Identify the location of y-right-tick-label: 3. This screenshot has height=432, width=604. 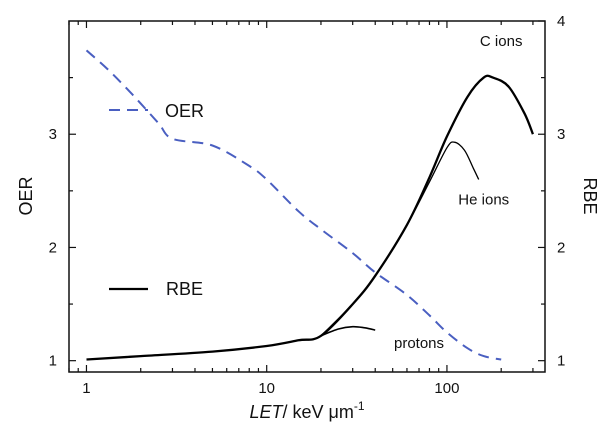
(561, 134).